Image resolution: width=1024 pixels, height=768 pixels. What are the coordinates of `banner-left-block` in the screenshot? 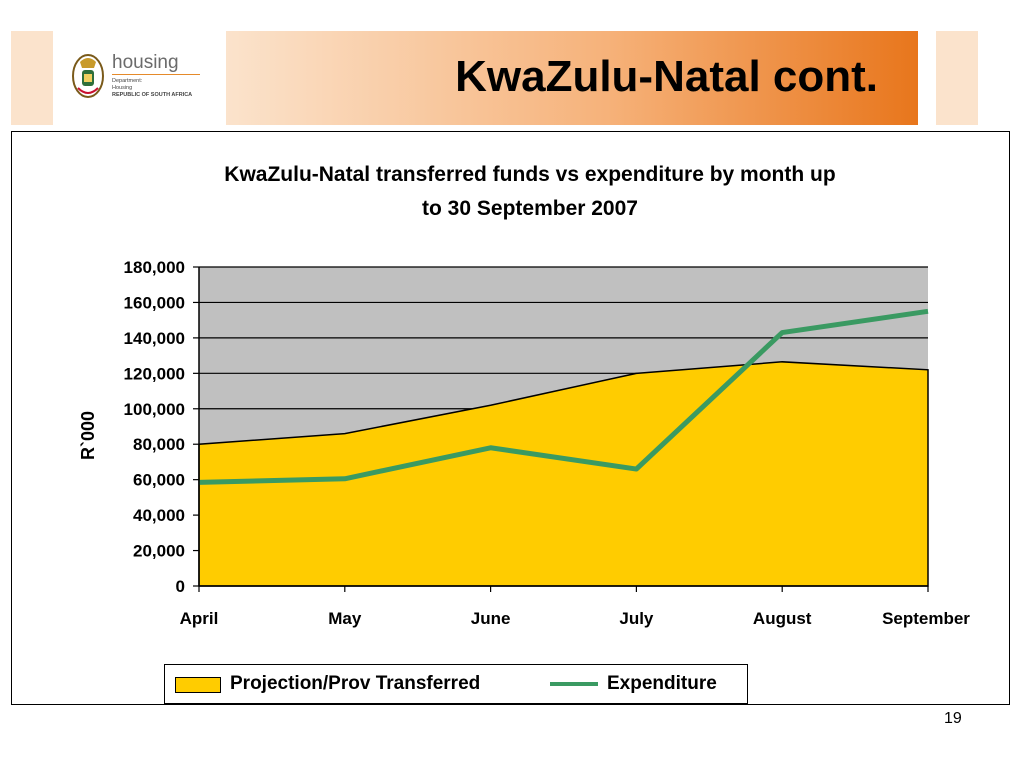 It's located at (32, 78).